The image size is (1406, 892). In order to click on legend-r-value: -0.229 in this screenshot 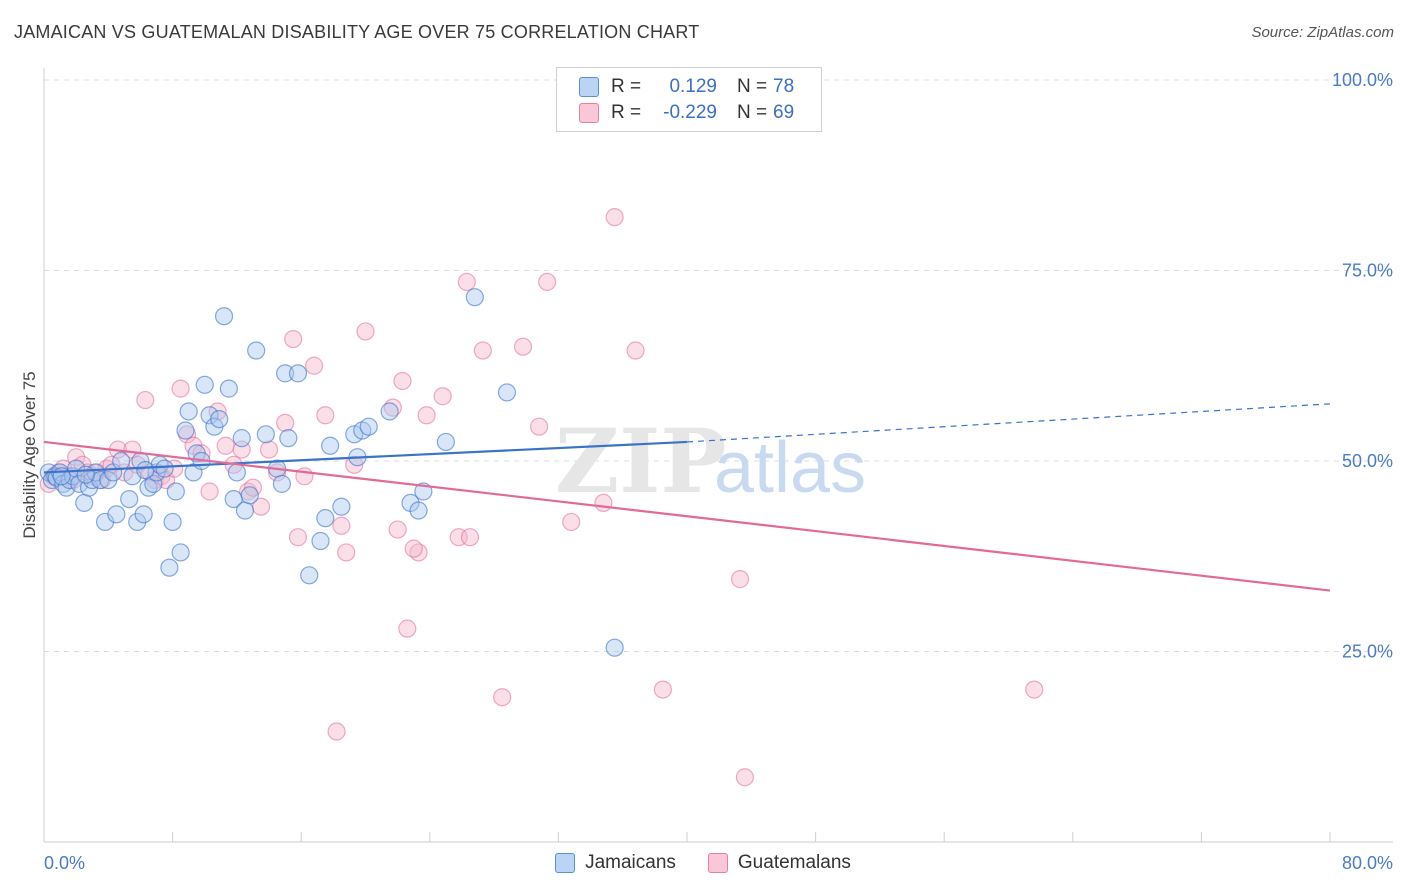, I will do `click(690, 112)`.